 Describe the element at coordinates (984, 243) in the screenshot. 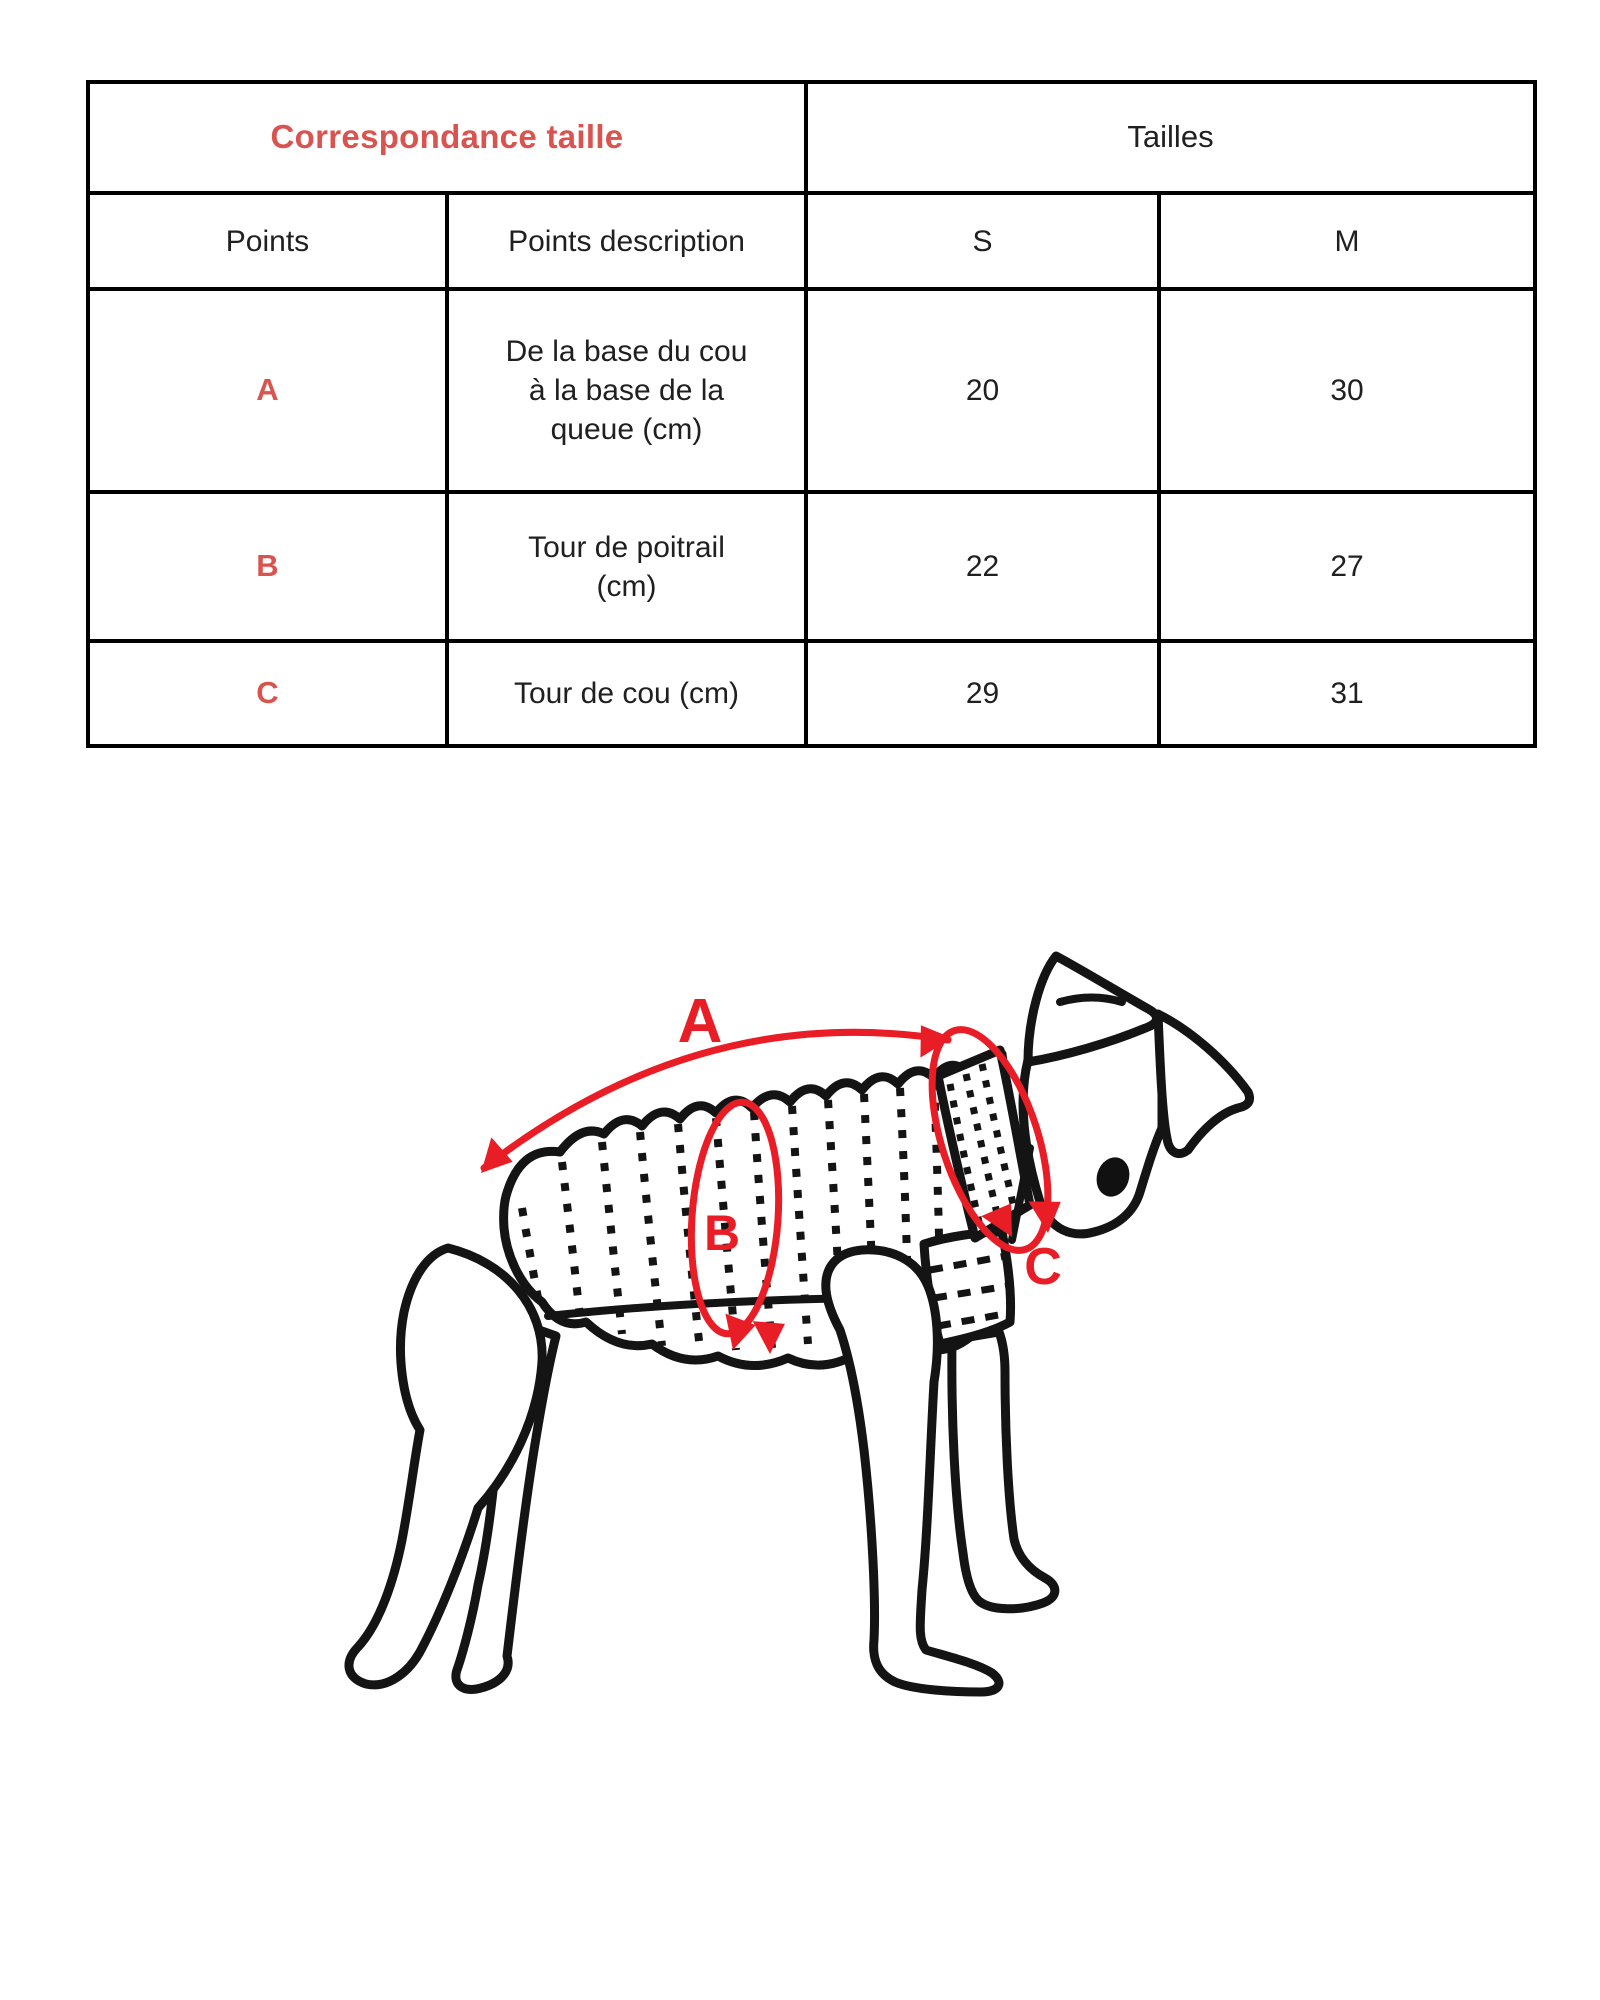

I see `col-header-size-s: S` at that location.